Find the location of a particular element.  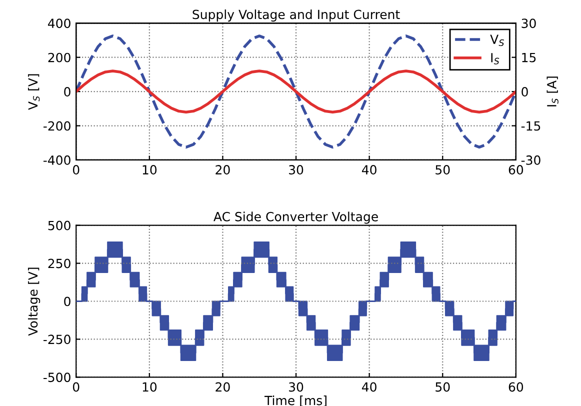

y-axis-title: Voltage [V] is located at coordinates (34, 302).